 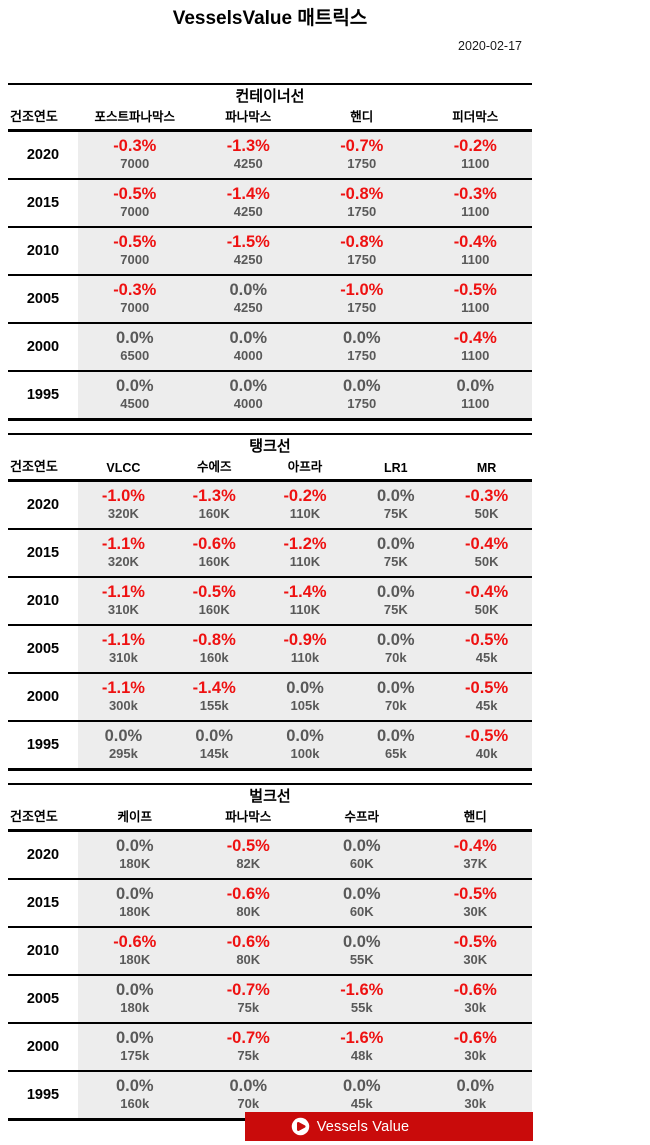 I want to click on data-cell: -1.4% 4250, so click(x=249, y=203).